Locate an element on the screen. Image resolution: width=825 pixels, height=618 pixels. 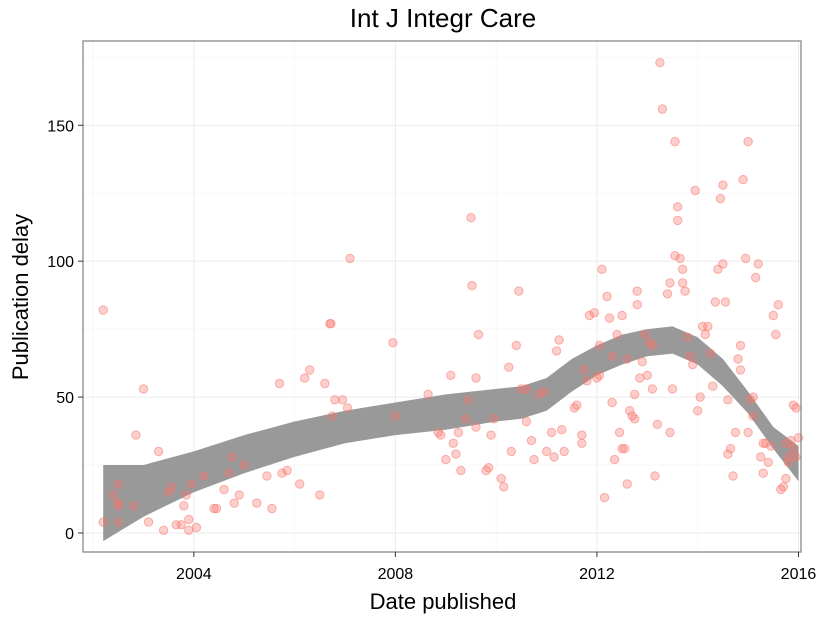
y-axis-title: Publication delay is located at coordinates (20, 297).